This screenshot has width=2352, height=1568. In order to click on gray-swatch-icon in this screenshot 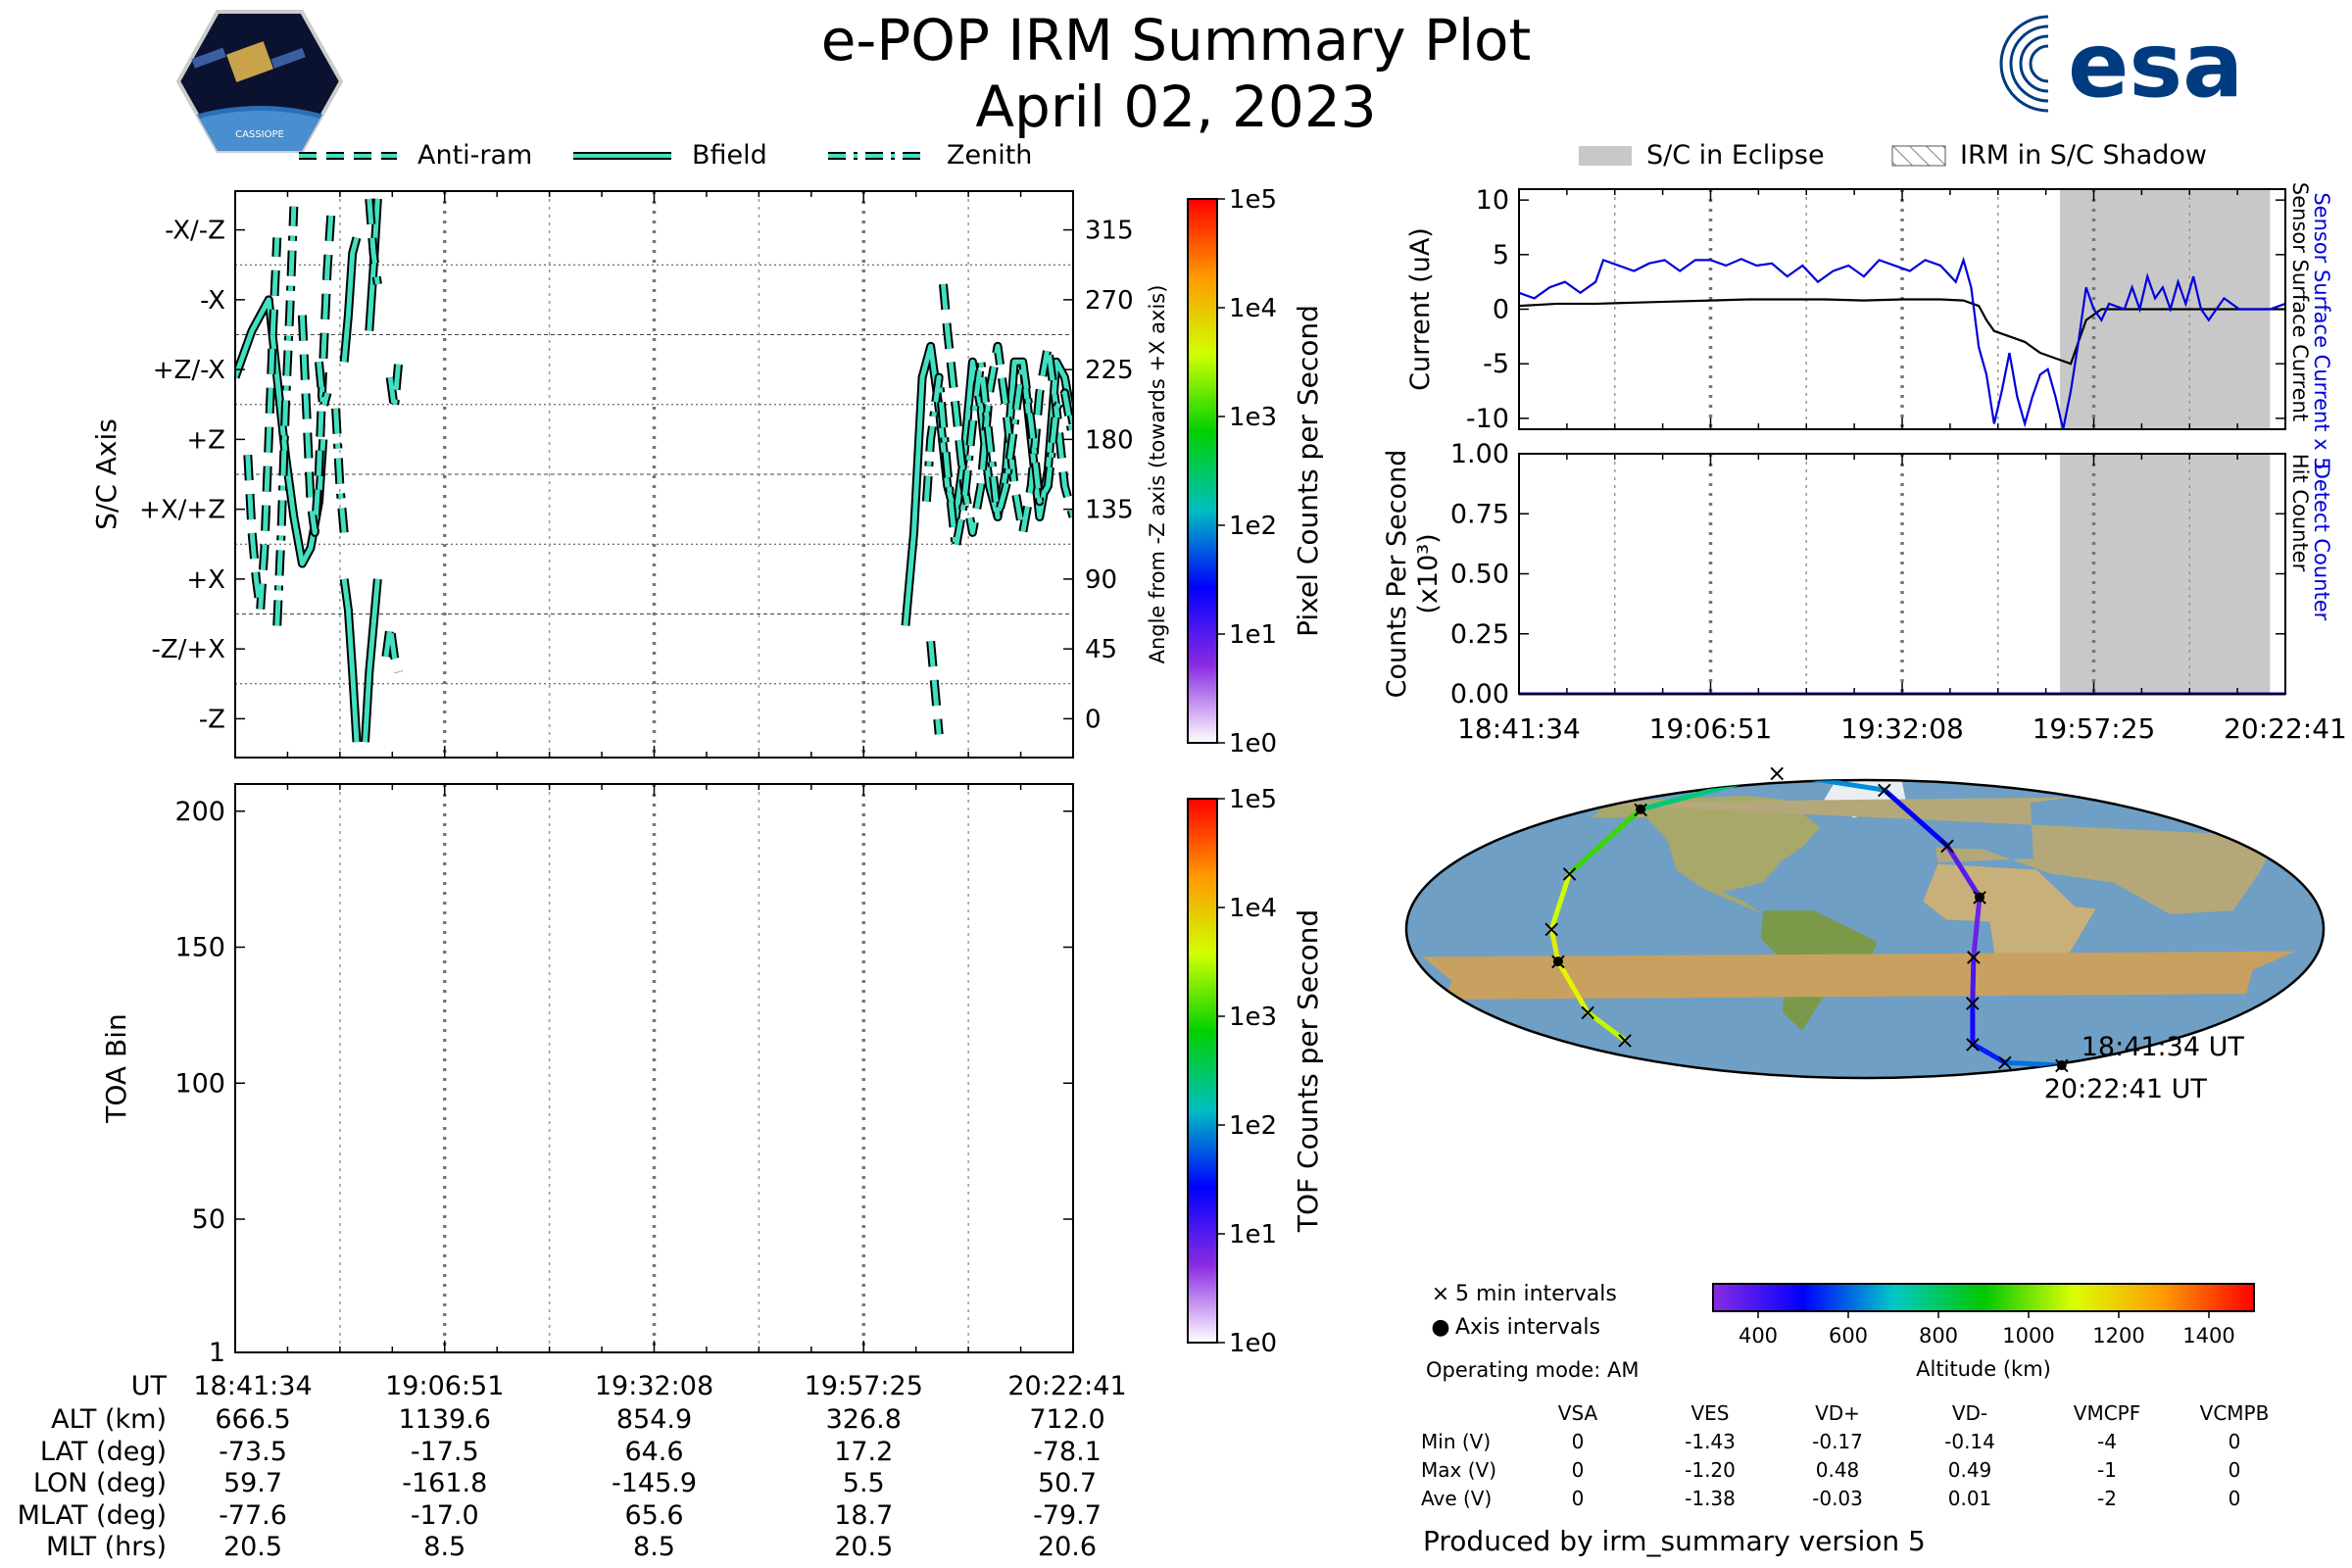, I will do `click(1605, 156)`.